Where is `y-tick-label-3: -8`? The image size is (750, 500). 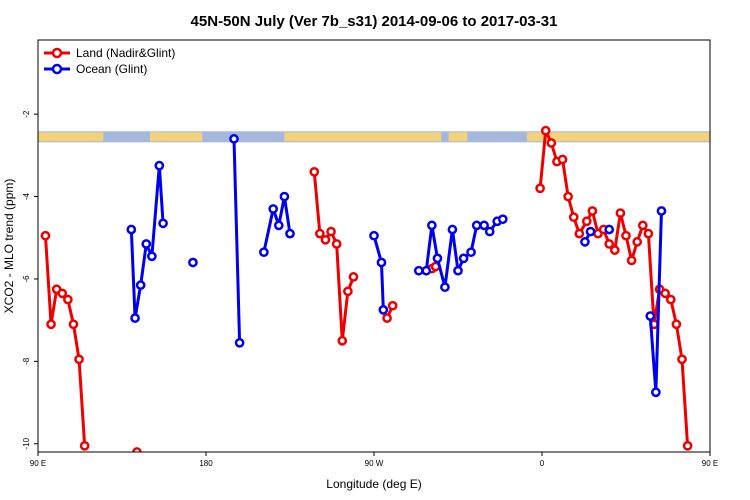
y-tick-label-3: -8 is located at coordinates (26, 361).